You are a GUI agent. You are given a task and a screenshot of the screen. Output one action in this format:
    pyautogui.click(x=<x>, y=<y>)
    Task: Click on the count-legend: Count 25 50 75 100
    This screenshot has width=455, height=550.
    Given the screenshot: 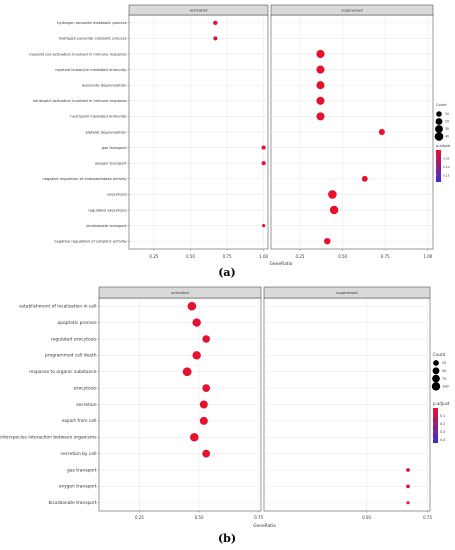 What is the action you would take?
    pyautogui.click(x=440, y=371)
    